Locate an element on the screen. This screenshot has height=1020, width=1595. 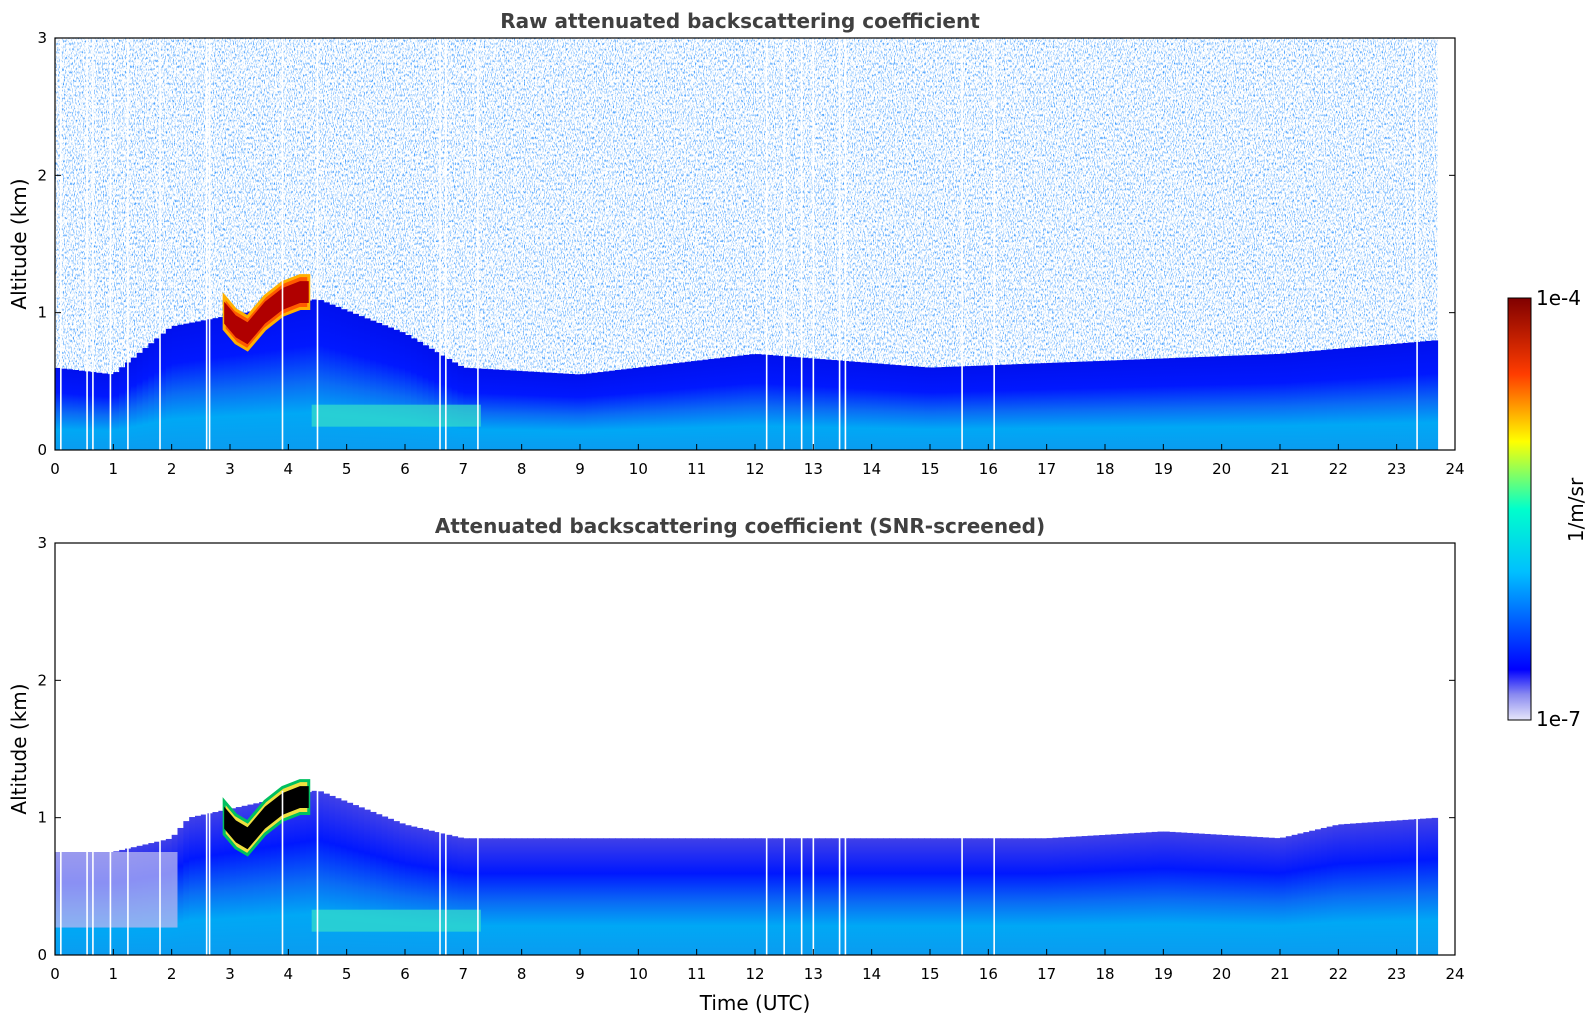
x-tick-label: 4 is located at coordinates (289, 469).